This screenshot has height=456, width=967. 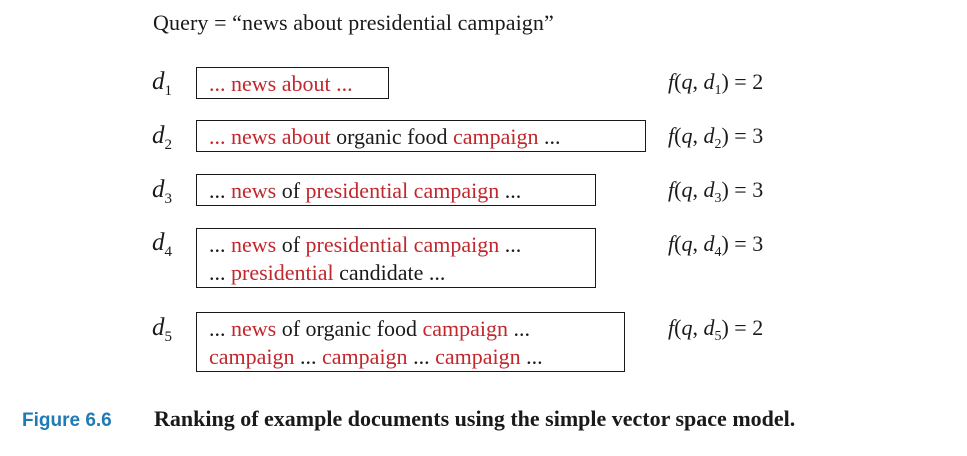 I want to click on doc-label: d5, so click(x=162, y=330).